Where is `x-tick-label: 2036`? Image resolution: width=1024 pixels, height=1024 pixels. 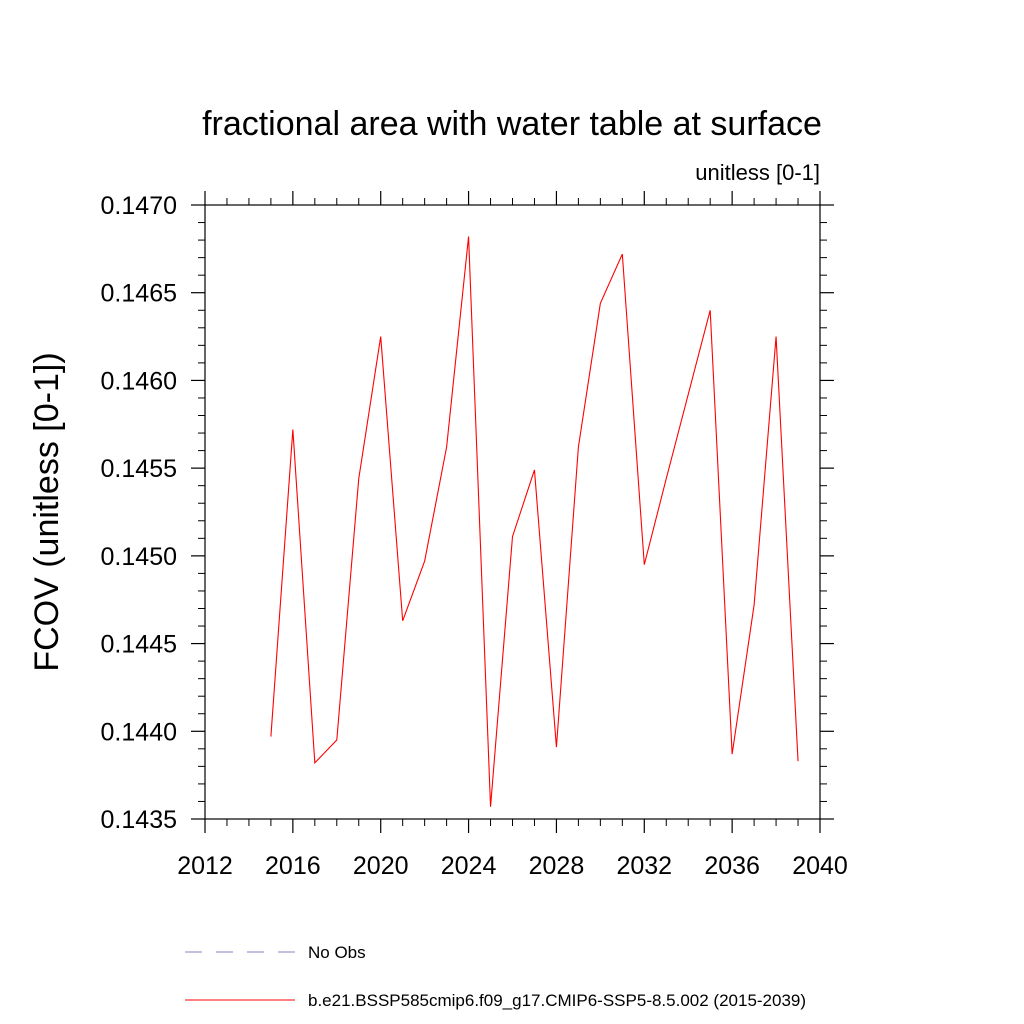 x-tick-label: 2036 is located at coordinates (732, 866).